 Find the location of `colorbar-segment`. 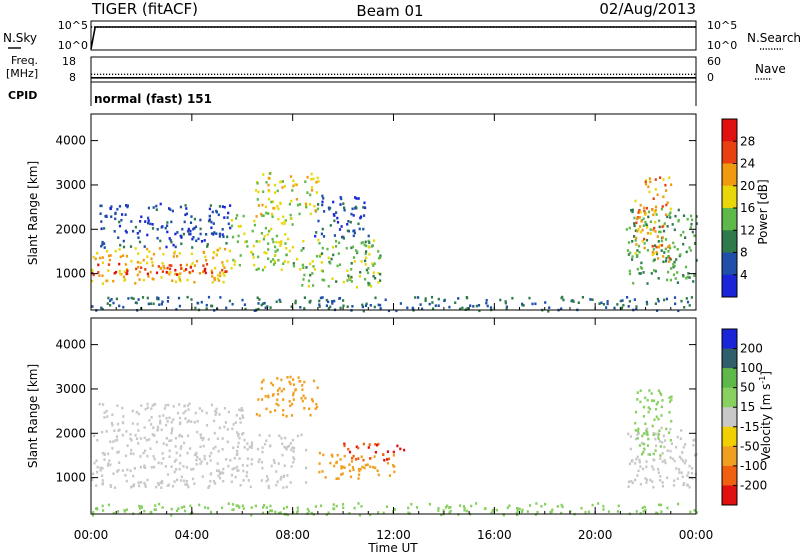

colorbar-segment is located at coordinates (729, 475).